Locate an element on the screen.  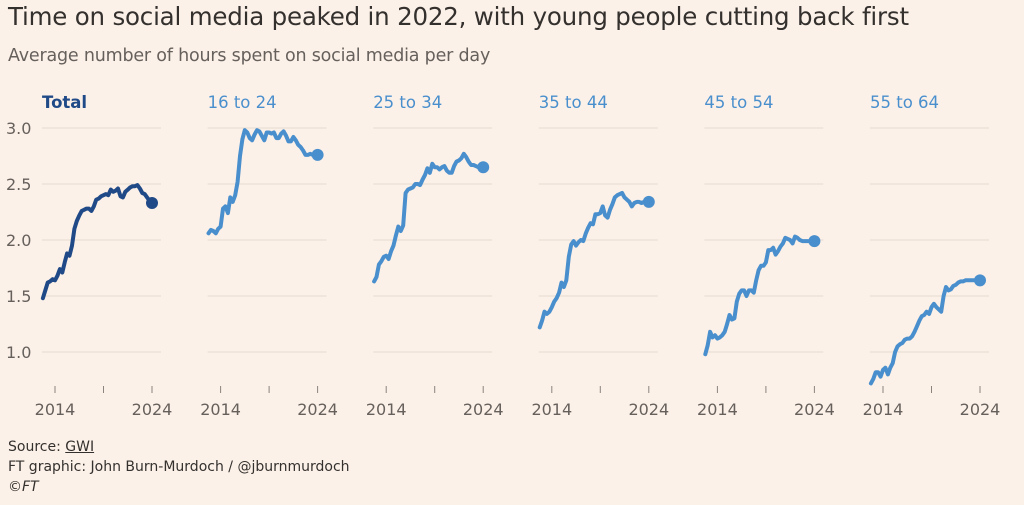
series-line-total is located at coordinates (97, 242).